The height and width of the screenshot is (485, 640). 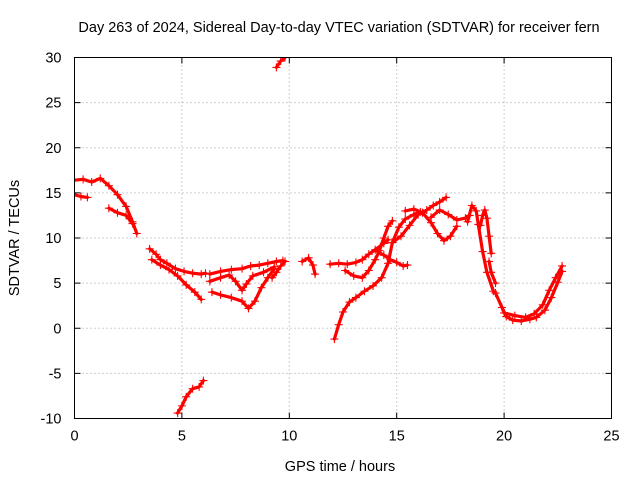 I want to click on x-tick-label: 15, so click(x=397, y=437).